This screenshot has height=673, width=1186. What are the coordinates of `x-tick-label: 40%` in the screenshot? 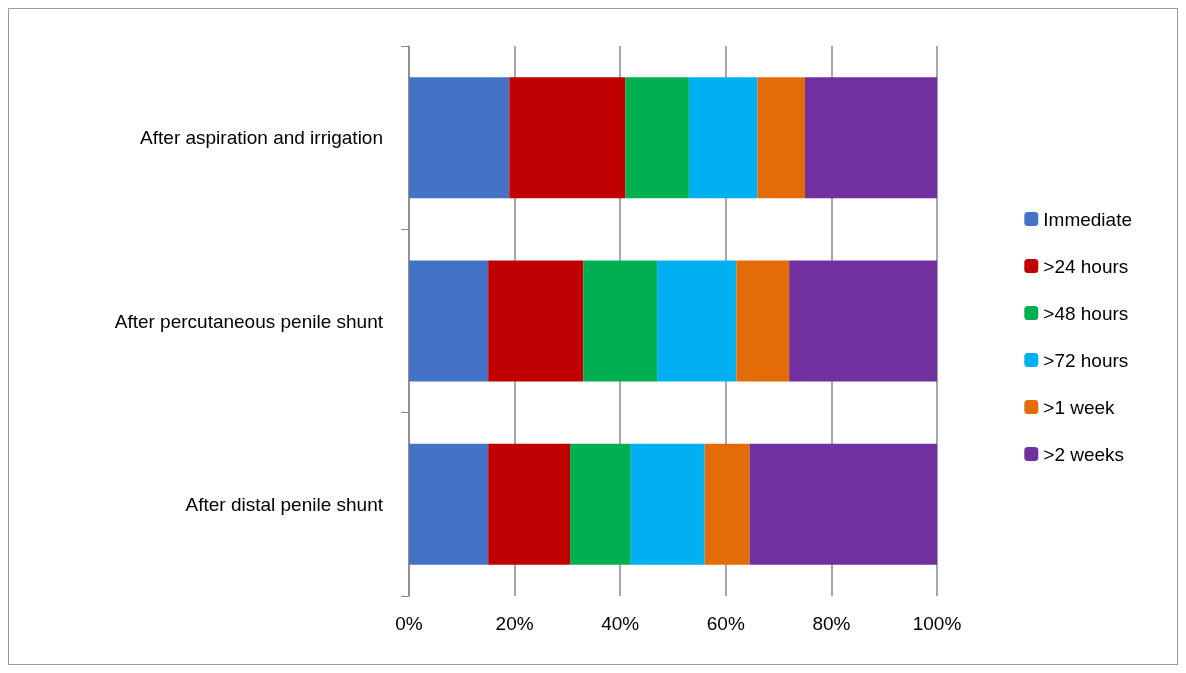 It's located at (620, 623).